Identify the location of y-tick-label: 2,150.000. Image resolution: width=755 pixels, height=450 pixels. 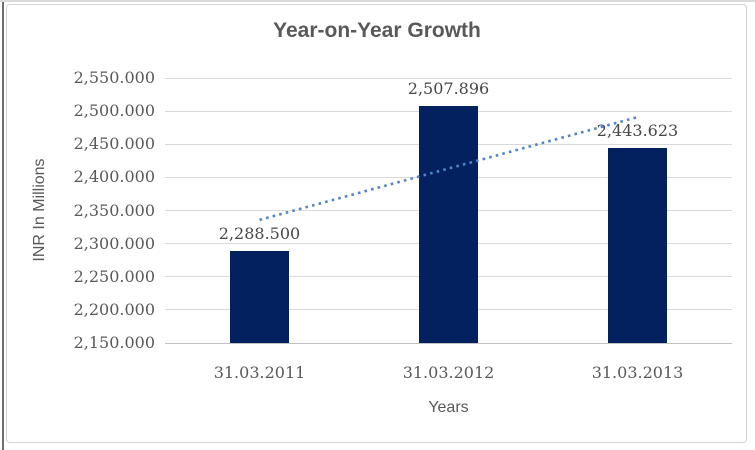
(114, 342).